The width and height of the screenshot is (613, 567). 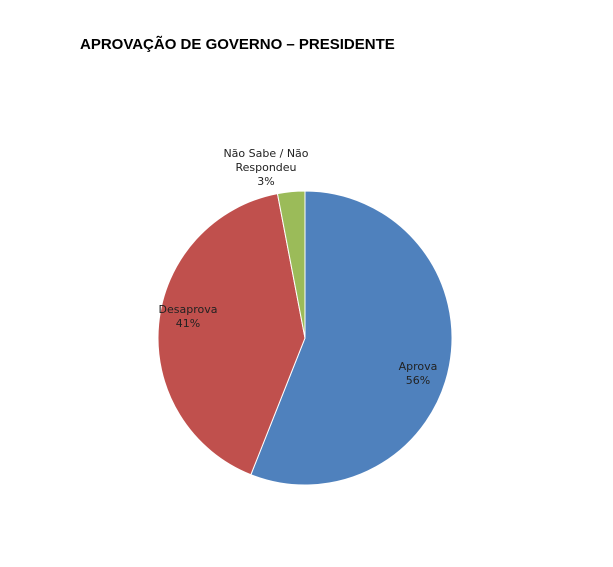 What do you see at coordinates (237, 44) in the screenshot?
I see `chart-title: APROVAÇÃO DE GOVERNO – PRESIDENTE` at bounding box center [237, 44].